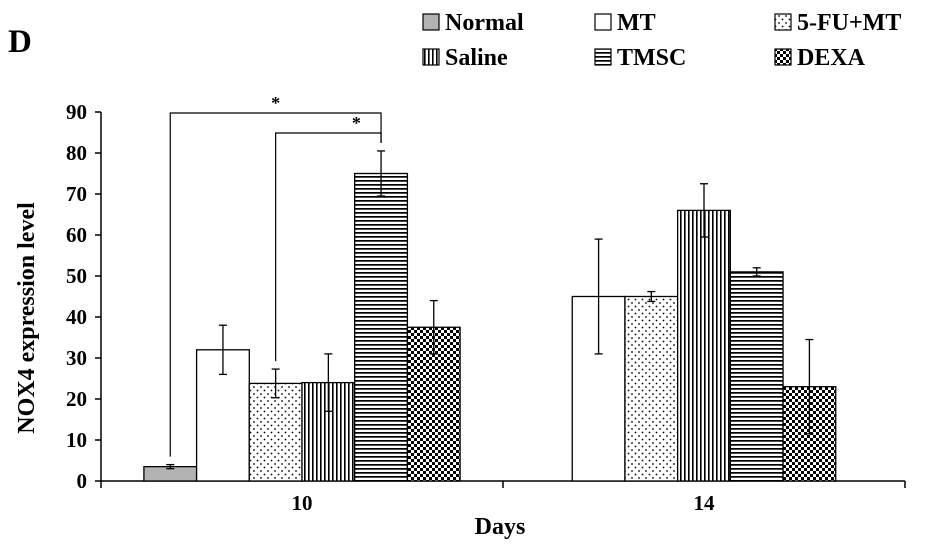 The image size is (934, 557). Describe the element at coordinates (783, 57) in the screenshot. I see `legend-swatch-dexa` at that location.